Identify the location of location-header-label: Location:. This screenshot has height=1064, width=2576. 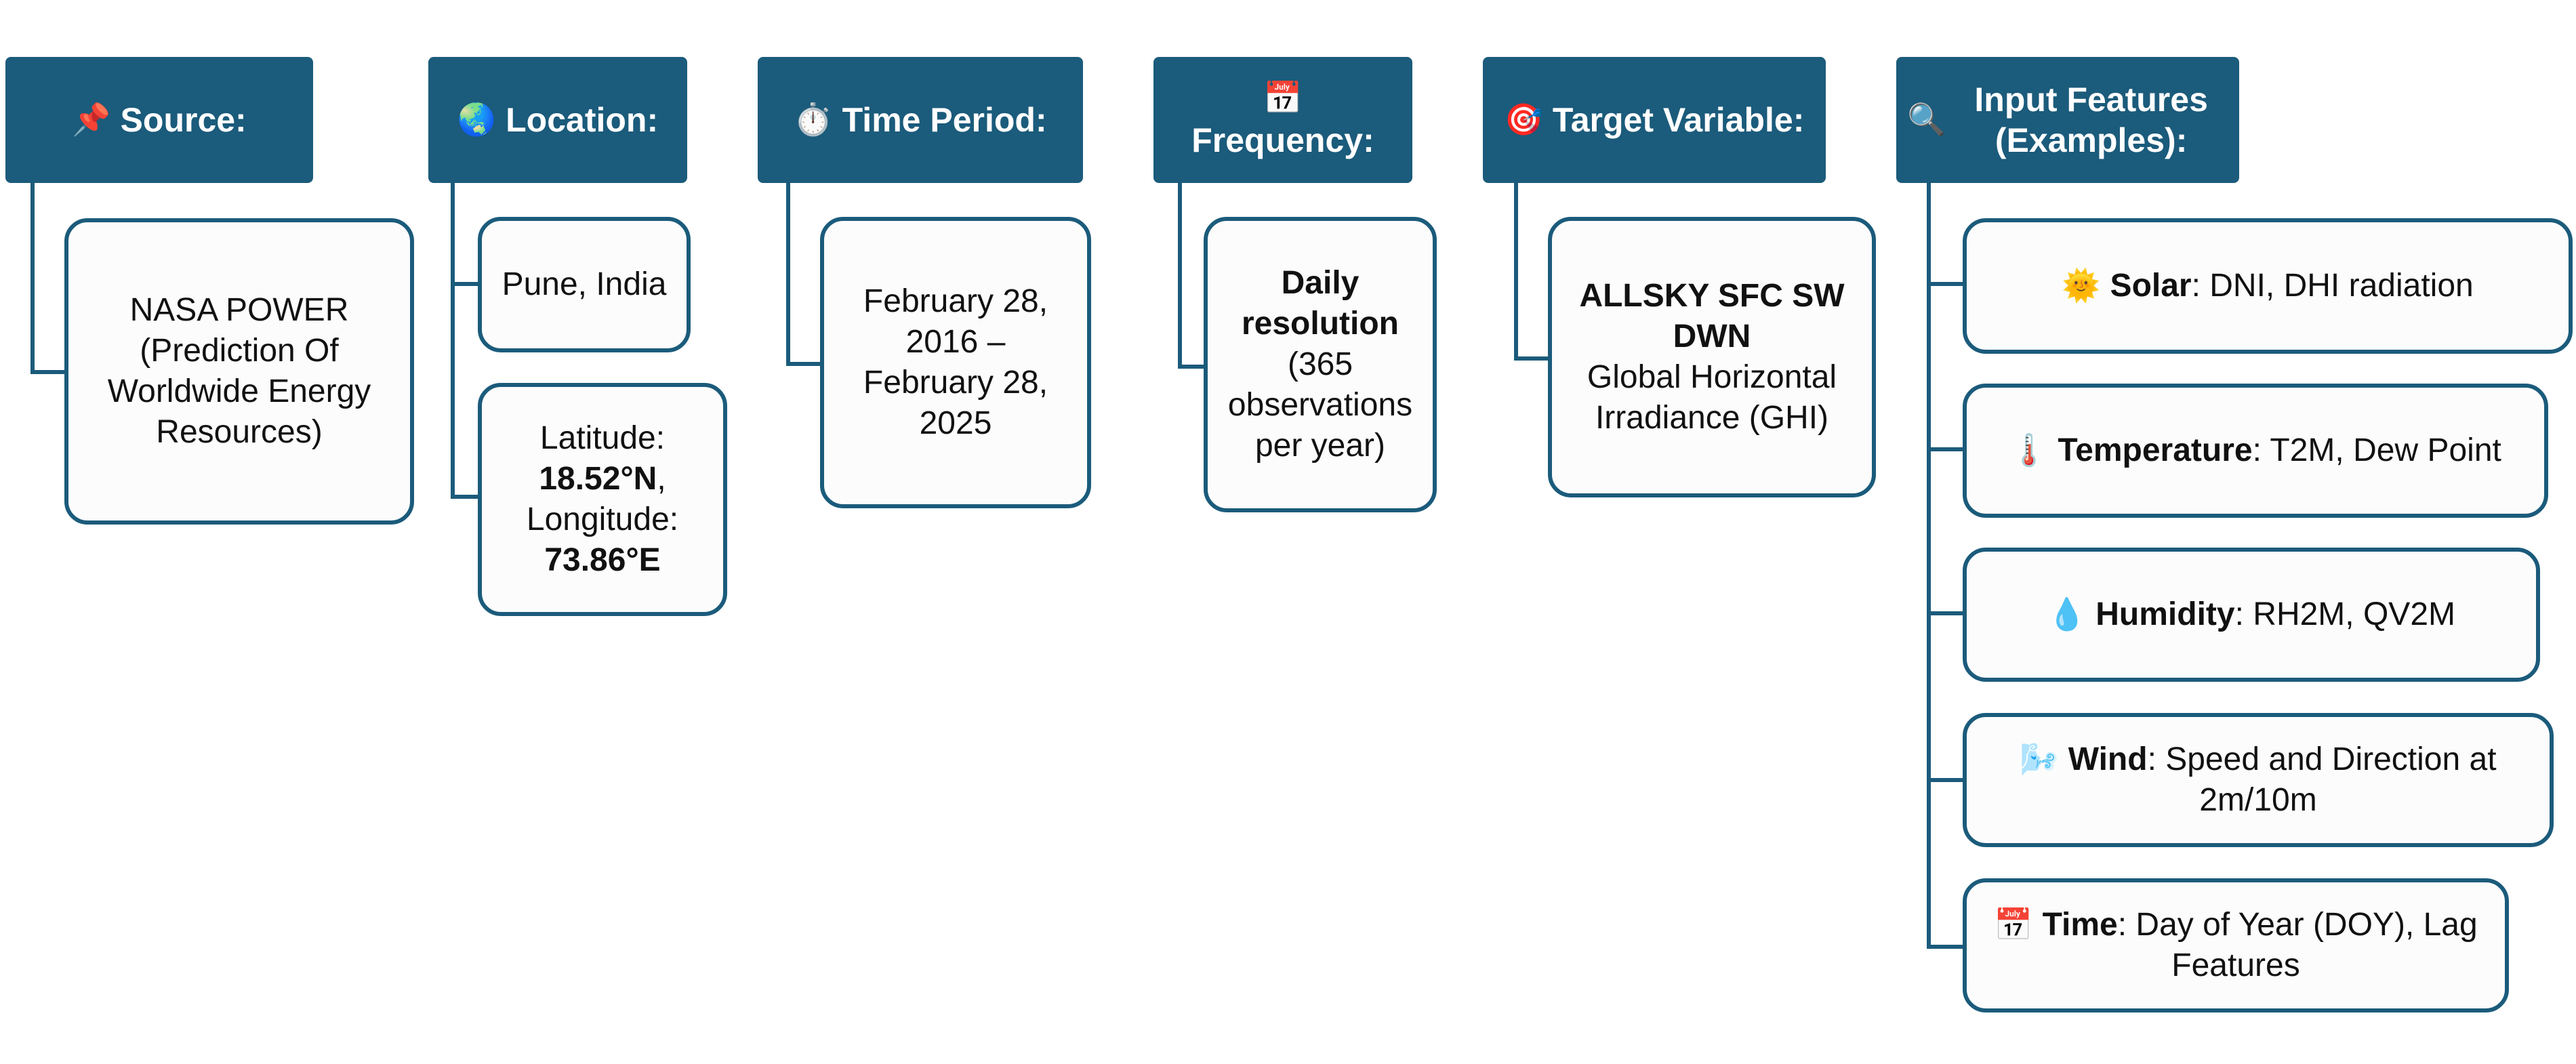
(582, 120).